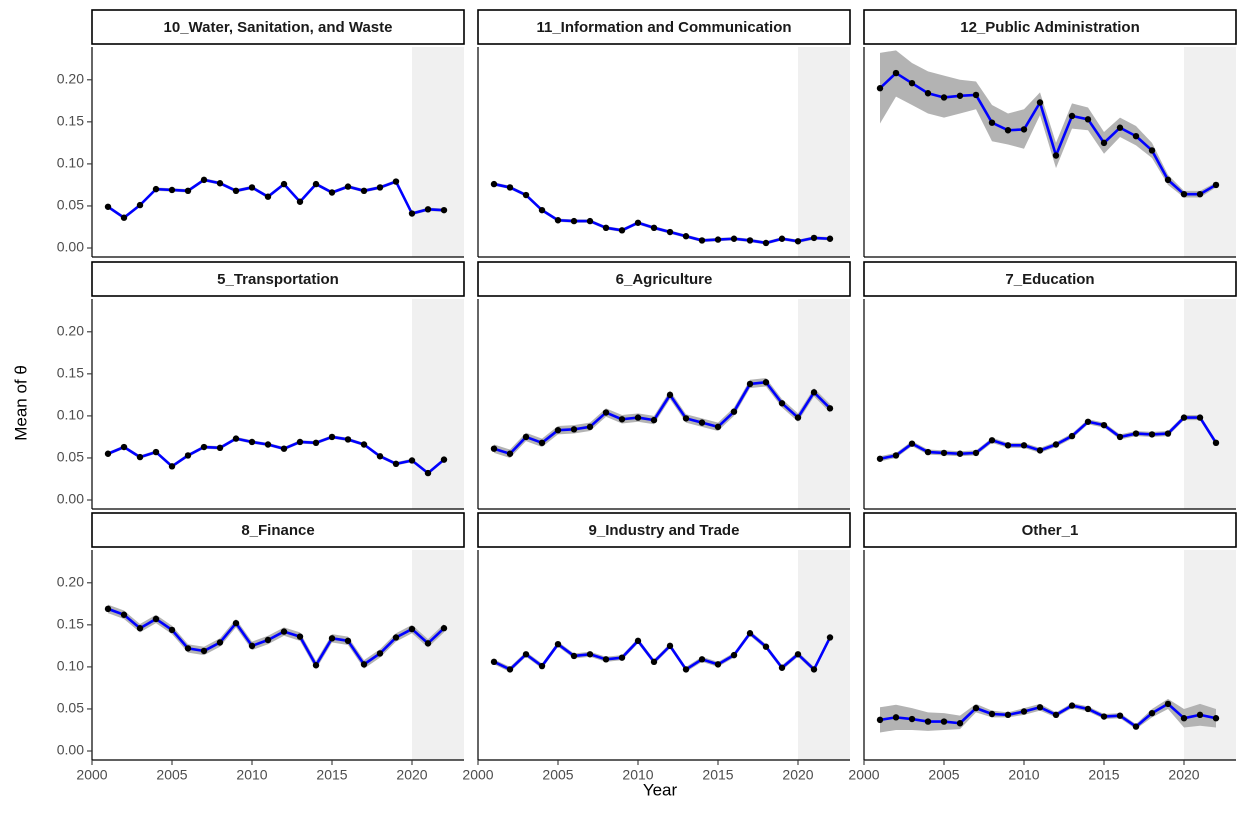  I want to click on strip-title: Other_1, so click(1050, 530).